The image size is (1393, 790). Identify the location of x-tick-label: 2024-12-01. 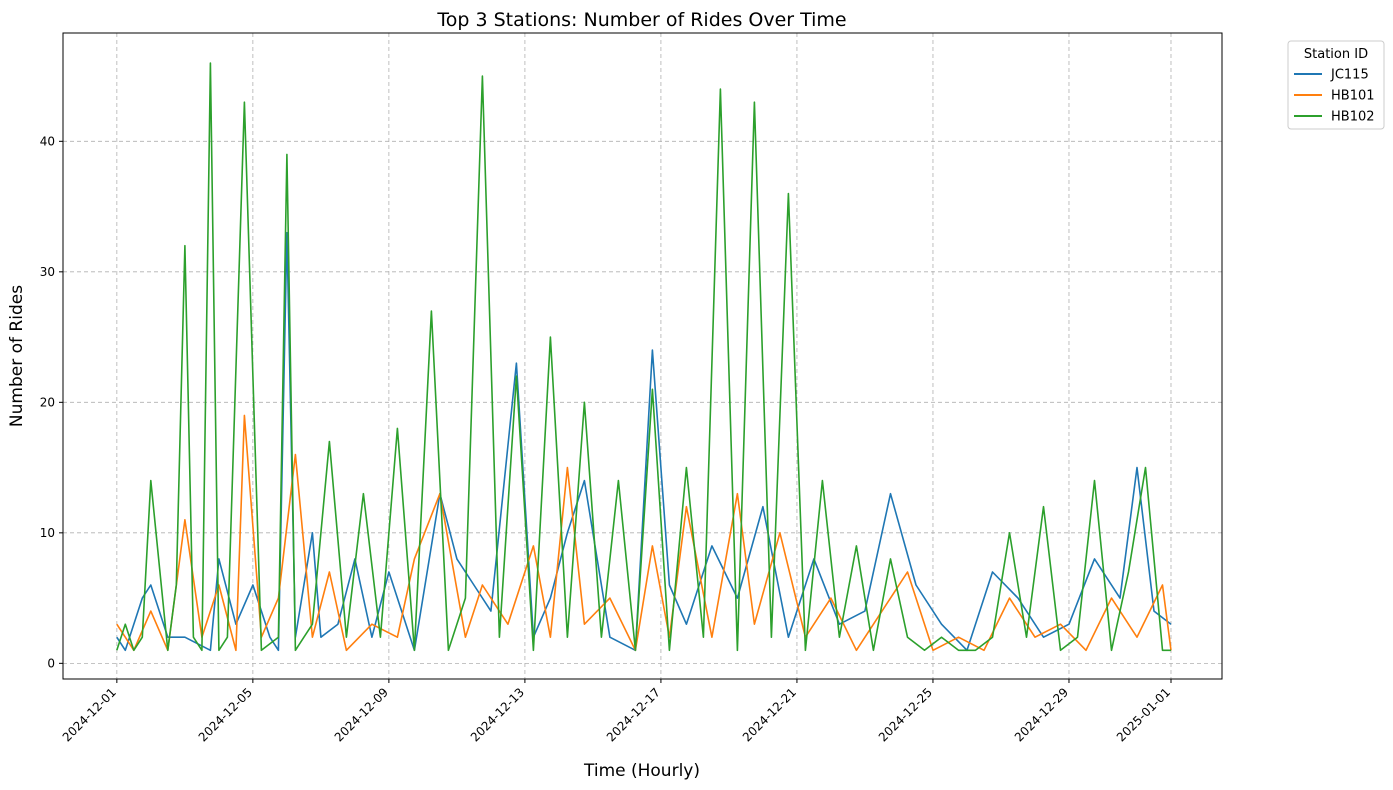
(89, 714).